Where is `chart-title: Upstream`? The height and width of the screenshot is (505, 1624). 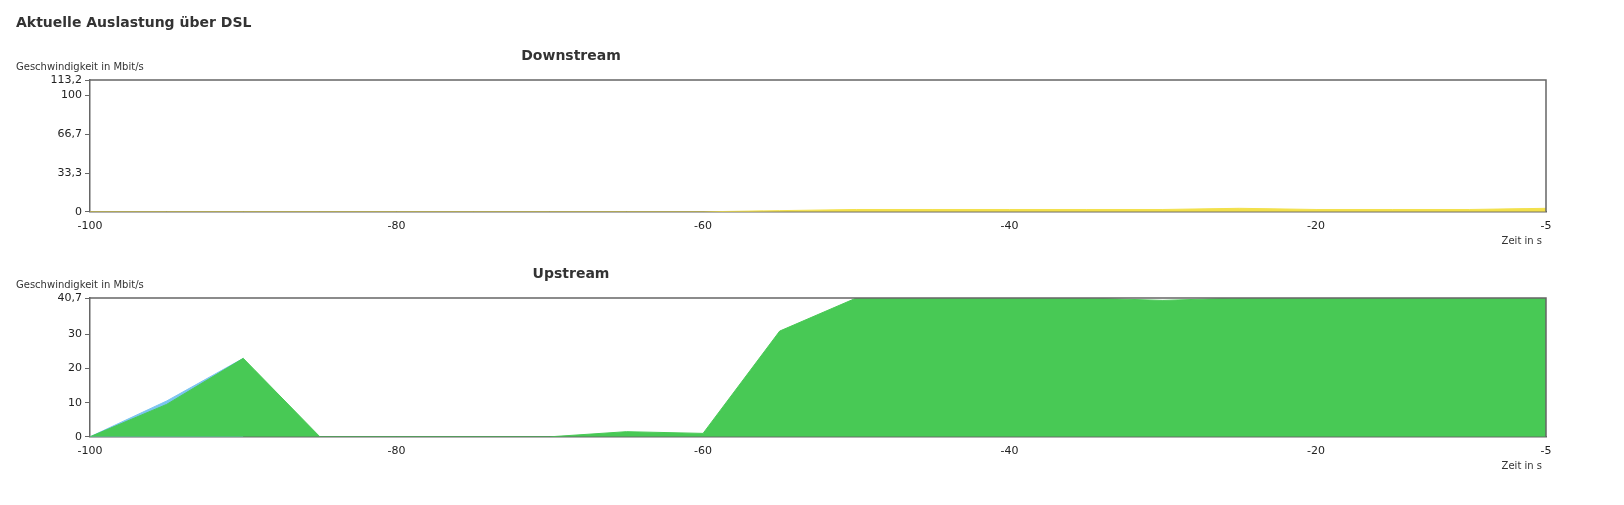
chart-title: Upstream is located at coordinates (571, 272).